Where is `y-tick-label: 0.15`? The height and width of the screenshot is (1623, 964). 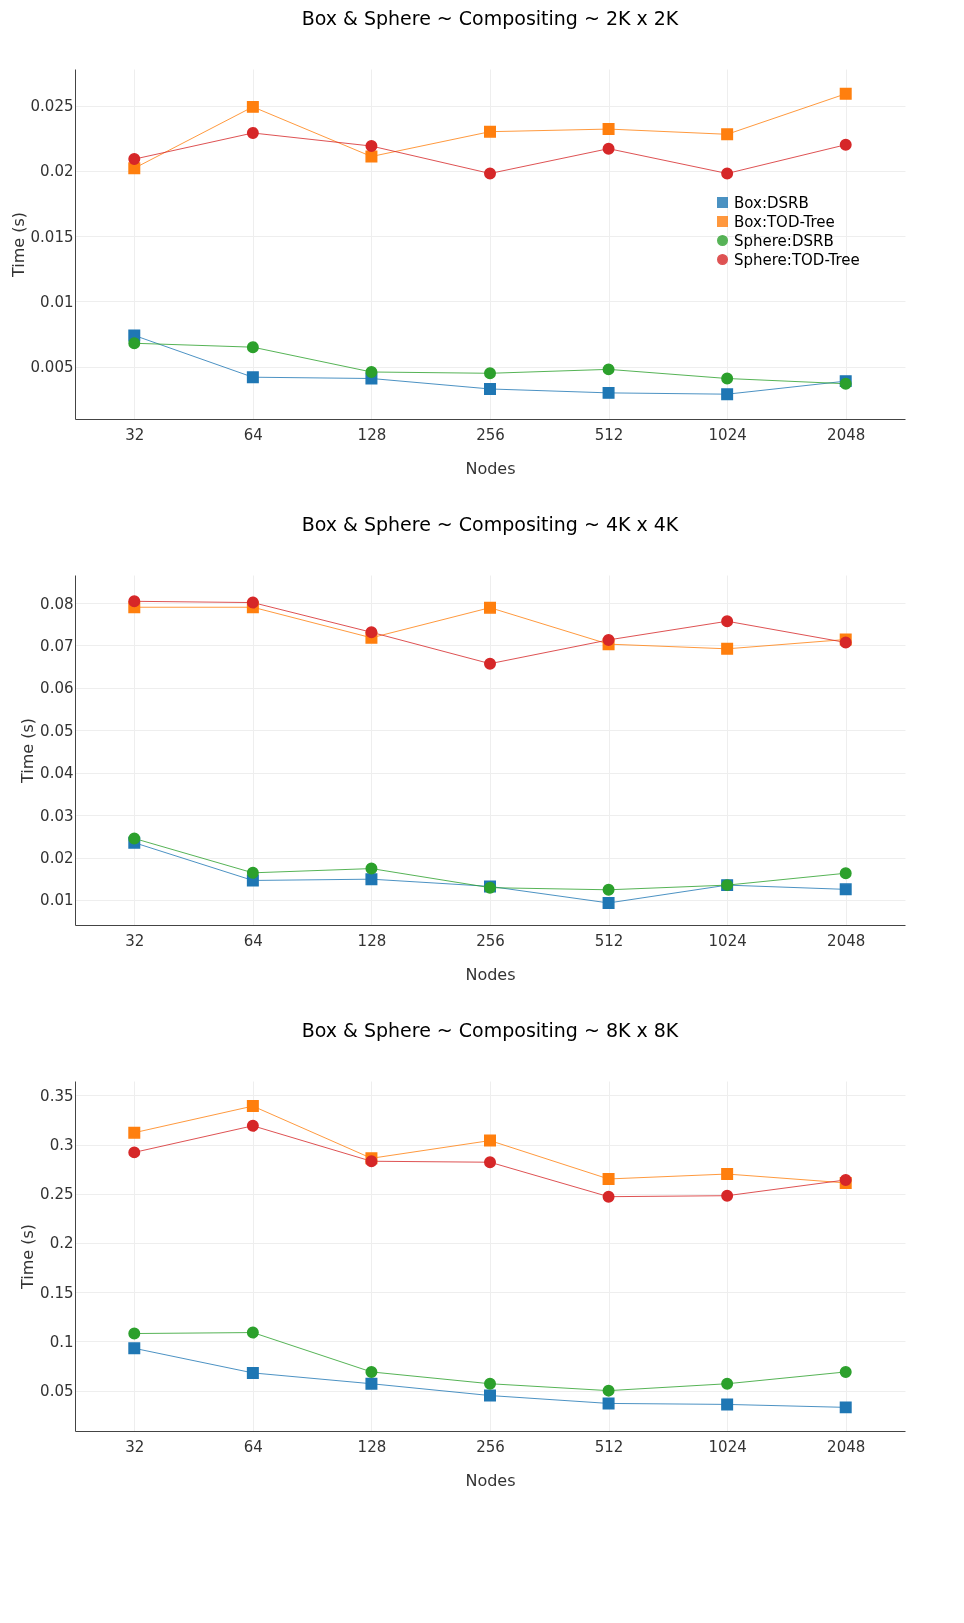 y-tick-label: 0.15 is located at coordinates (57, 1292).